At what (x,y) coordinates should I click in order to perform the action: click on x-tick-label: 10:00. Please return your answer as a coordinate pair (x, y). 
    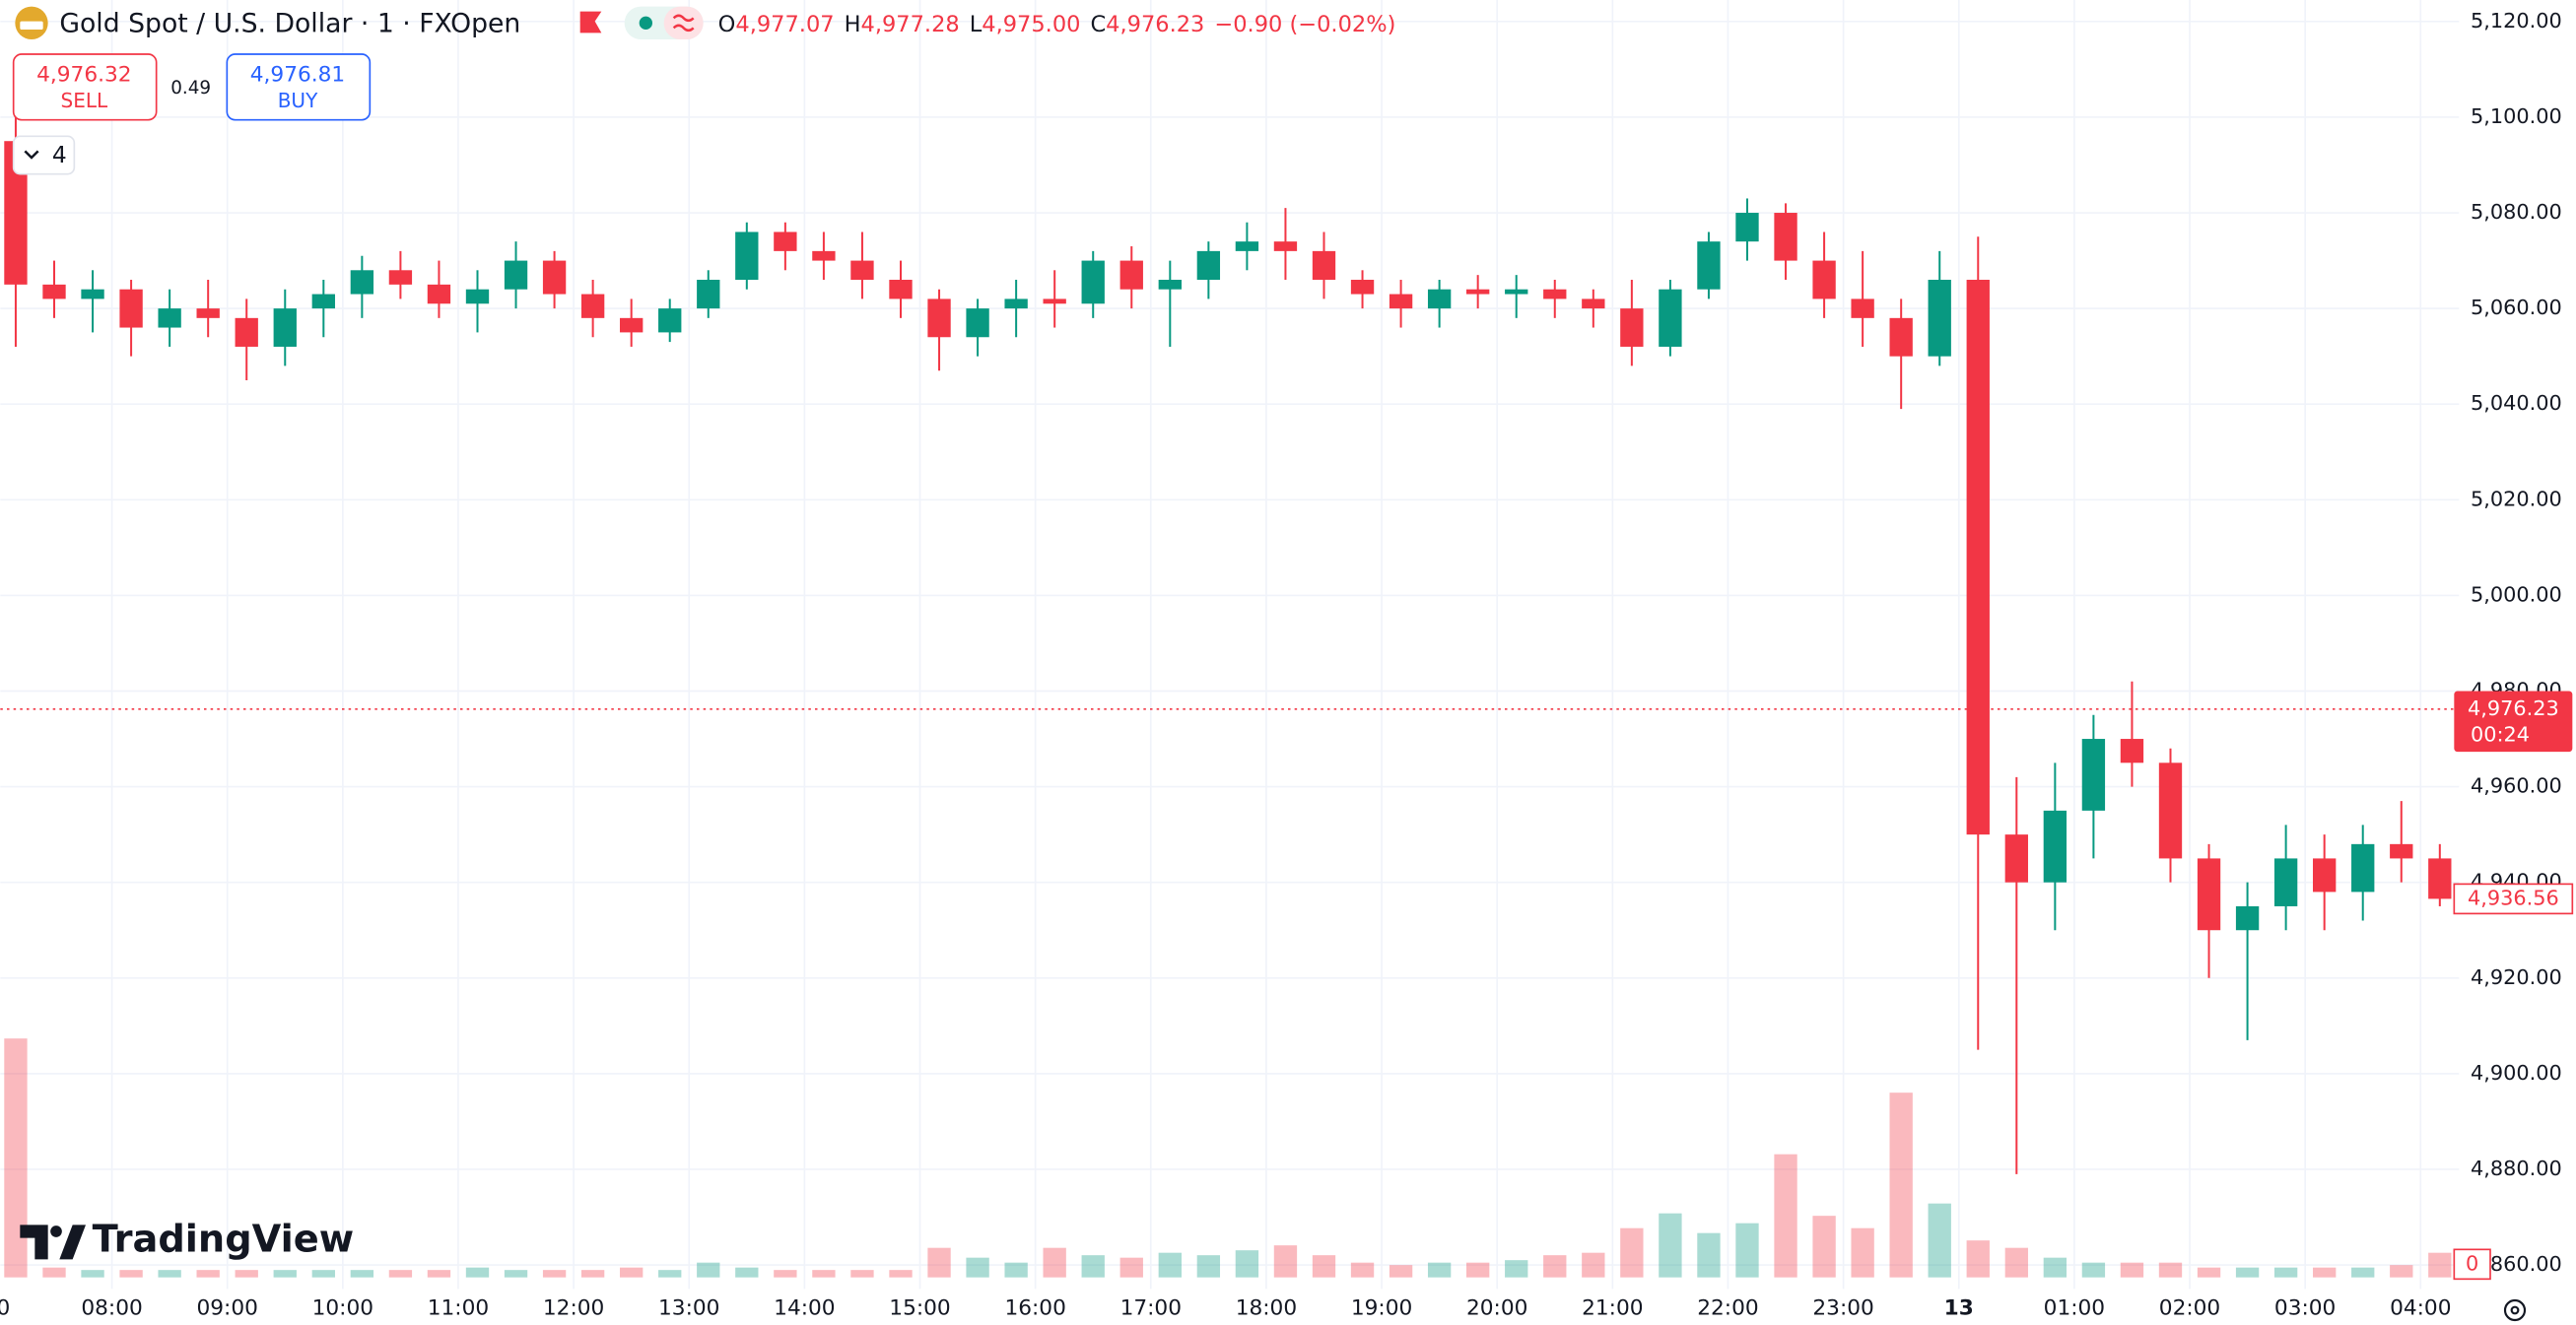
    Looking at the image, I should click on (342, 1307).